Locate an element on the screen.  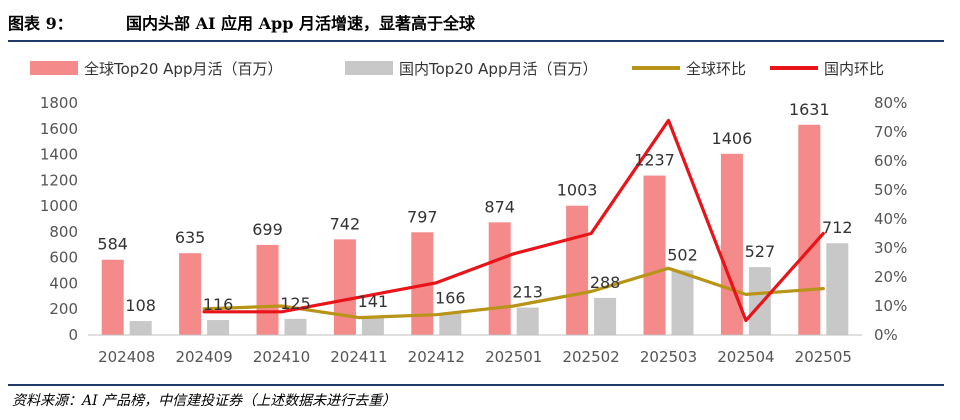
data-label-global: 742 is located at coordinates (345, 223).